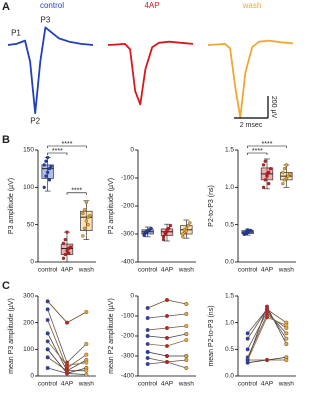  Describe the element at coordinates (28, 349) in the screenshot. I see `y-tick-label: 100` at that location.